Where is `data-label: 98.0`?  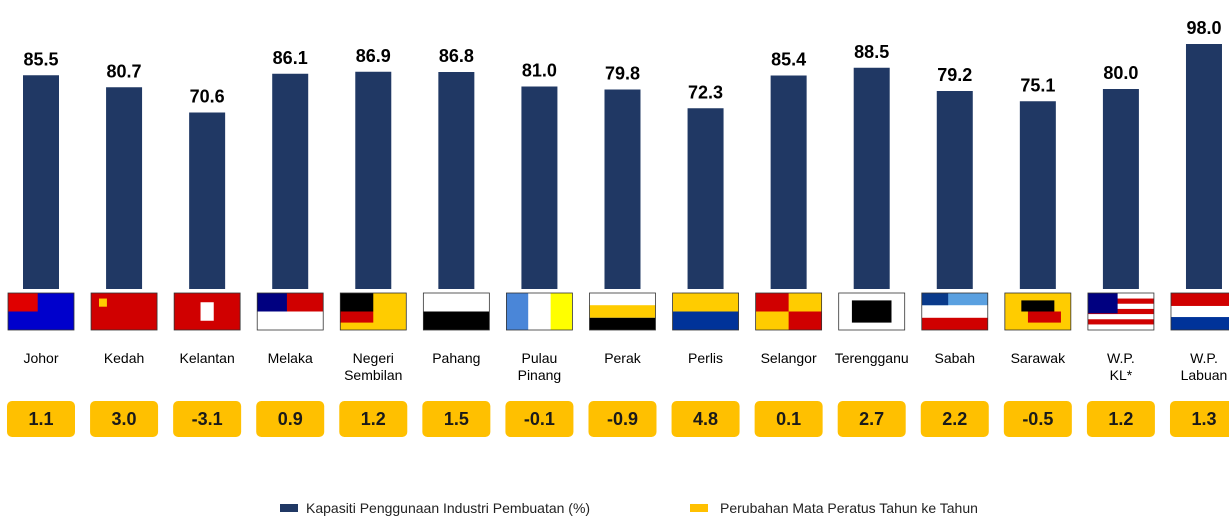 data-label: 98.0 is located at coordinates (1203, 28).